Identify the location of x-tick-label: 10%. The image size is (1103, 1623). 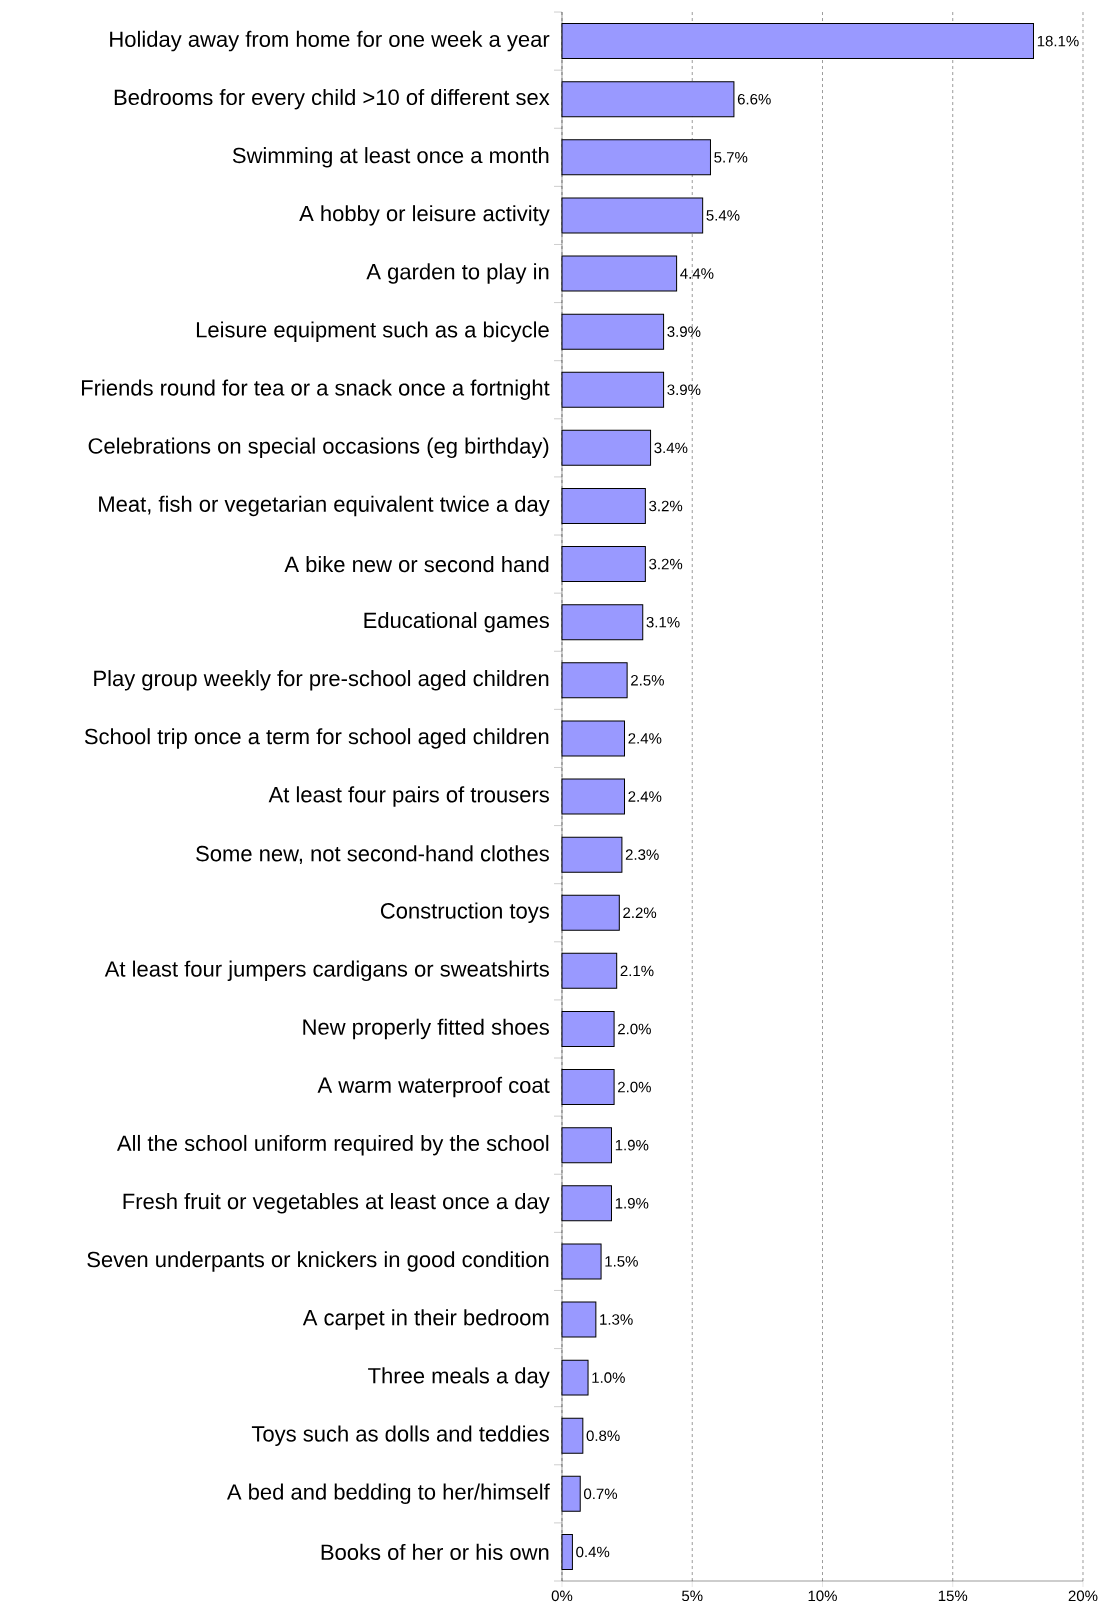
(822, 1596).